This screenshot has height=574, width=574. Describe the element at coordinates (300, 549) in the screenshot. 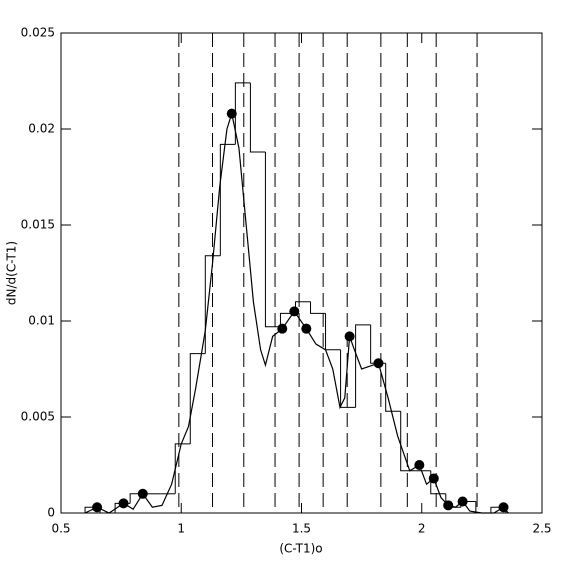

I see `x-axis-label: (C-T1)o` at that location.